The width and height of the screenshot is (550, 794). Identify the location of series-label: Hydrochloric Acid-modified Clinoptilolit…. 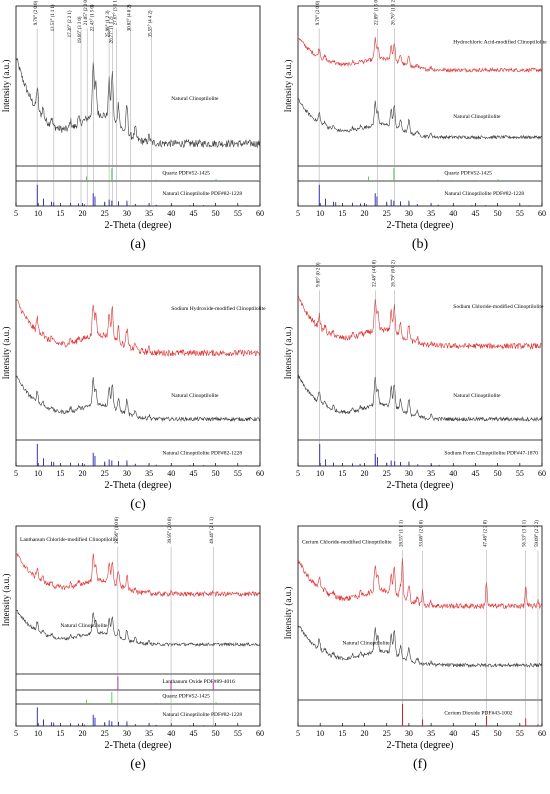
(500, 42).